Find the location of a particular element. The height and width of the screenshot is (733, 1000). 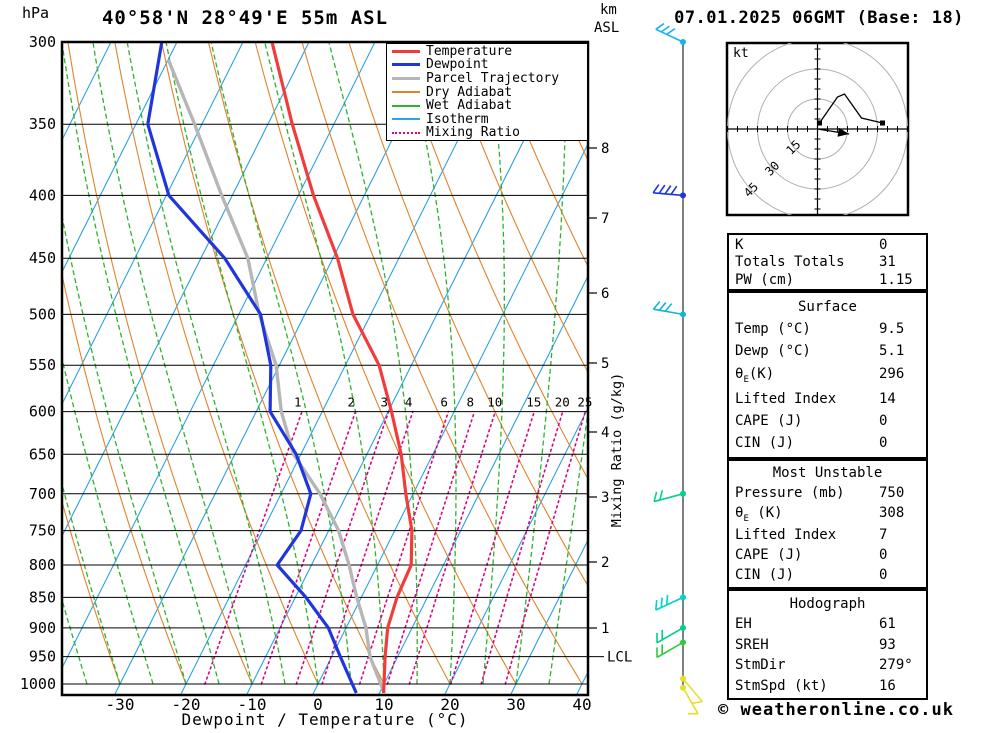

pressure-tick-label: 950 is located at coordinates (42, 657).